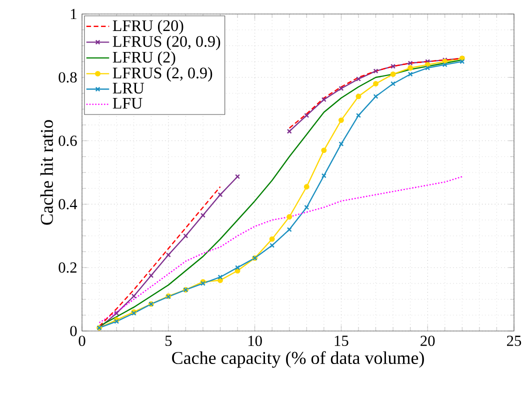 This screenshot has height=402, width=523. Describe the element at coordinates (255, 341) in the screenshot. I see `x-tick-label: 10` at that location.